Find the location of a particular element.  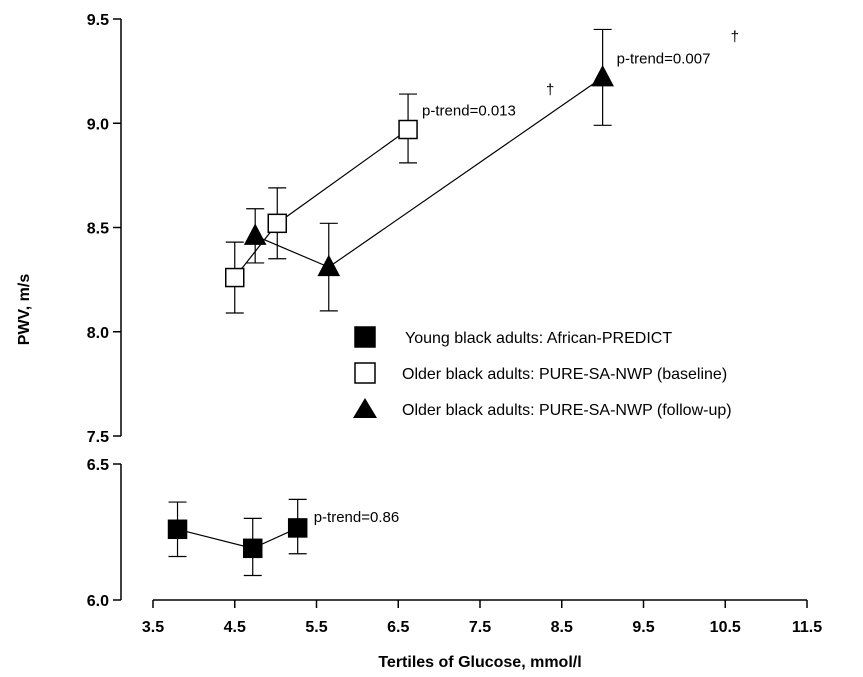

x-tick-label: 4.5 is located at coordinates (235, 627).